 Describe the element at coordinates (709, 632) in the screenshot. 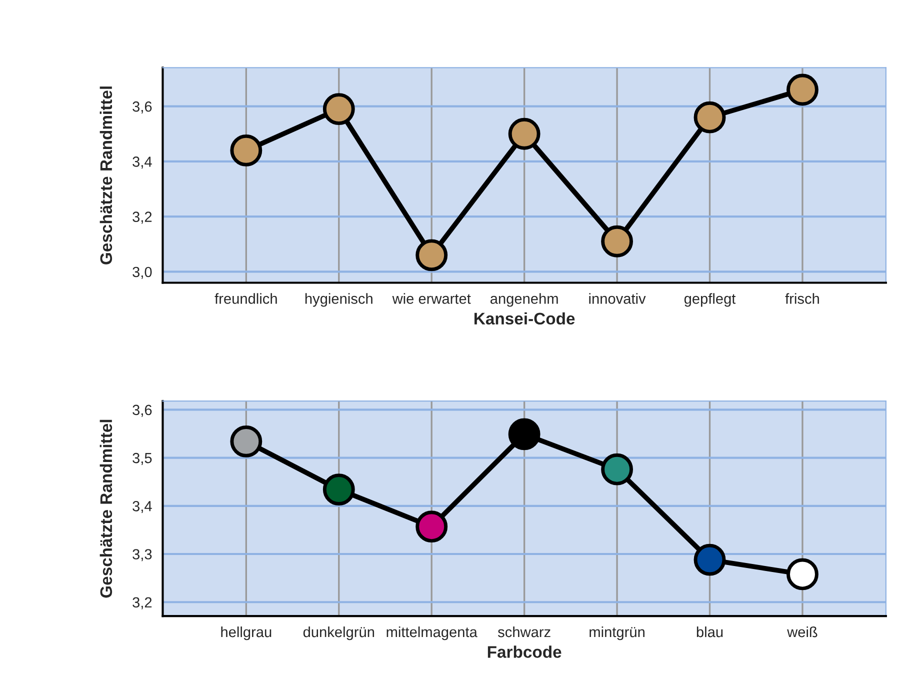

I see `x-tick-label: blau` at that location.